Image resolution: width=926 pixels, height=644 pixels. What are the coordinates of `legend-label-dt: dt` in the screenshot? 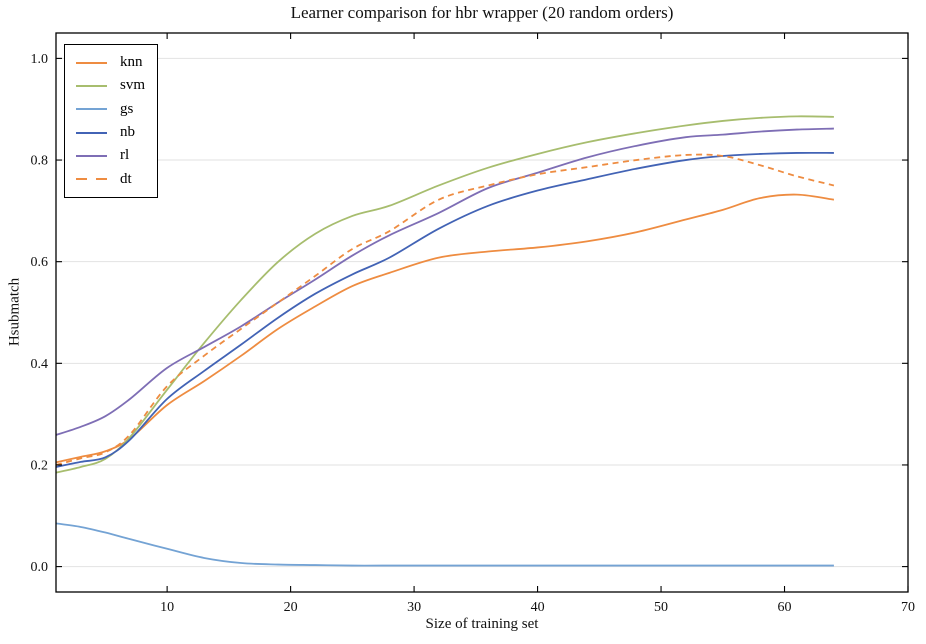 It's located at (126, 178).